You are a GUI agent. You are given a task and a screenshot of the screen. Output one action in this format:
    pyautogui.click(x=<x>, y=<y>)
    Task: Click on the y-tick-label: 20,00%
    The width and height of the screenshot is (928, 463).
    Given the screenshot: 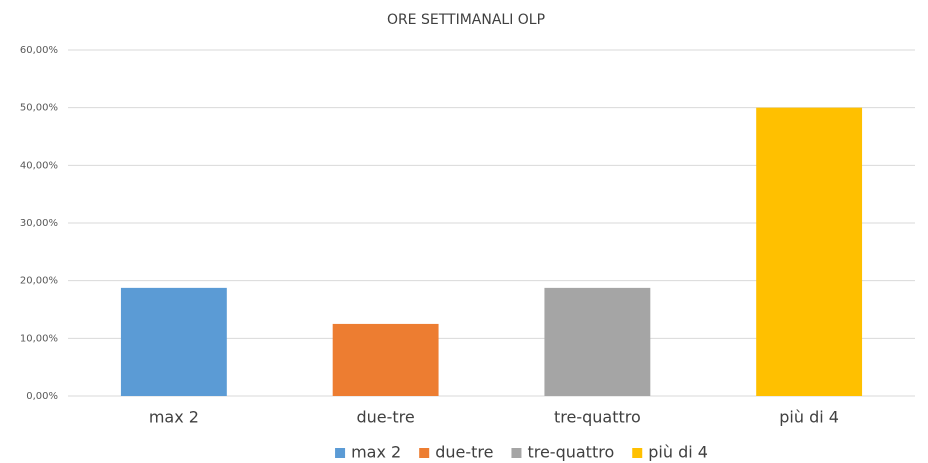 What is the action you would take?
    pyautogui.click(x=39, y=281)
    